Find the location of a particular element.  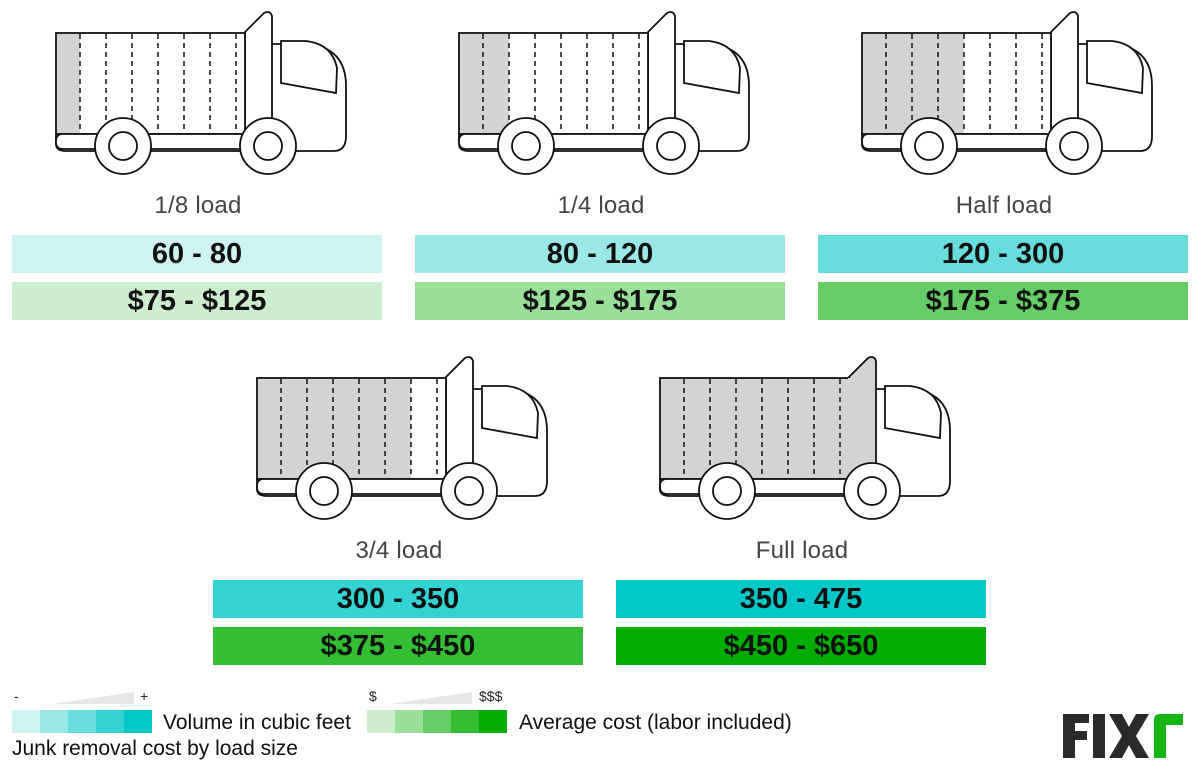

legend-min-label: $ is located at coordinates (373, 696).